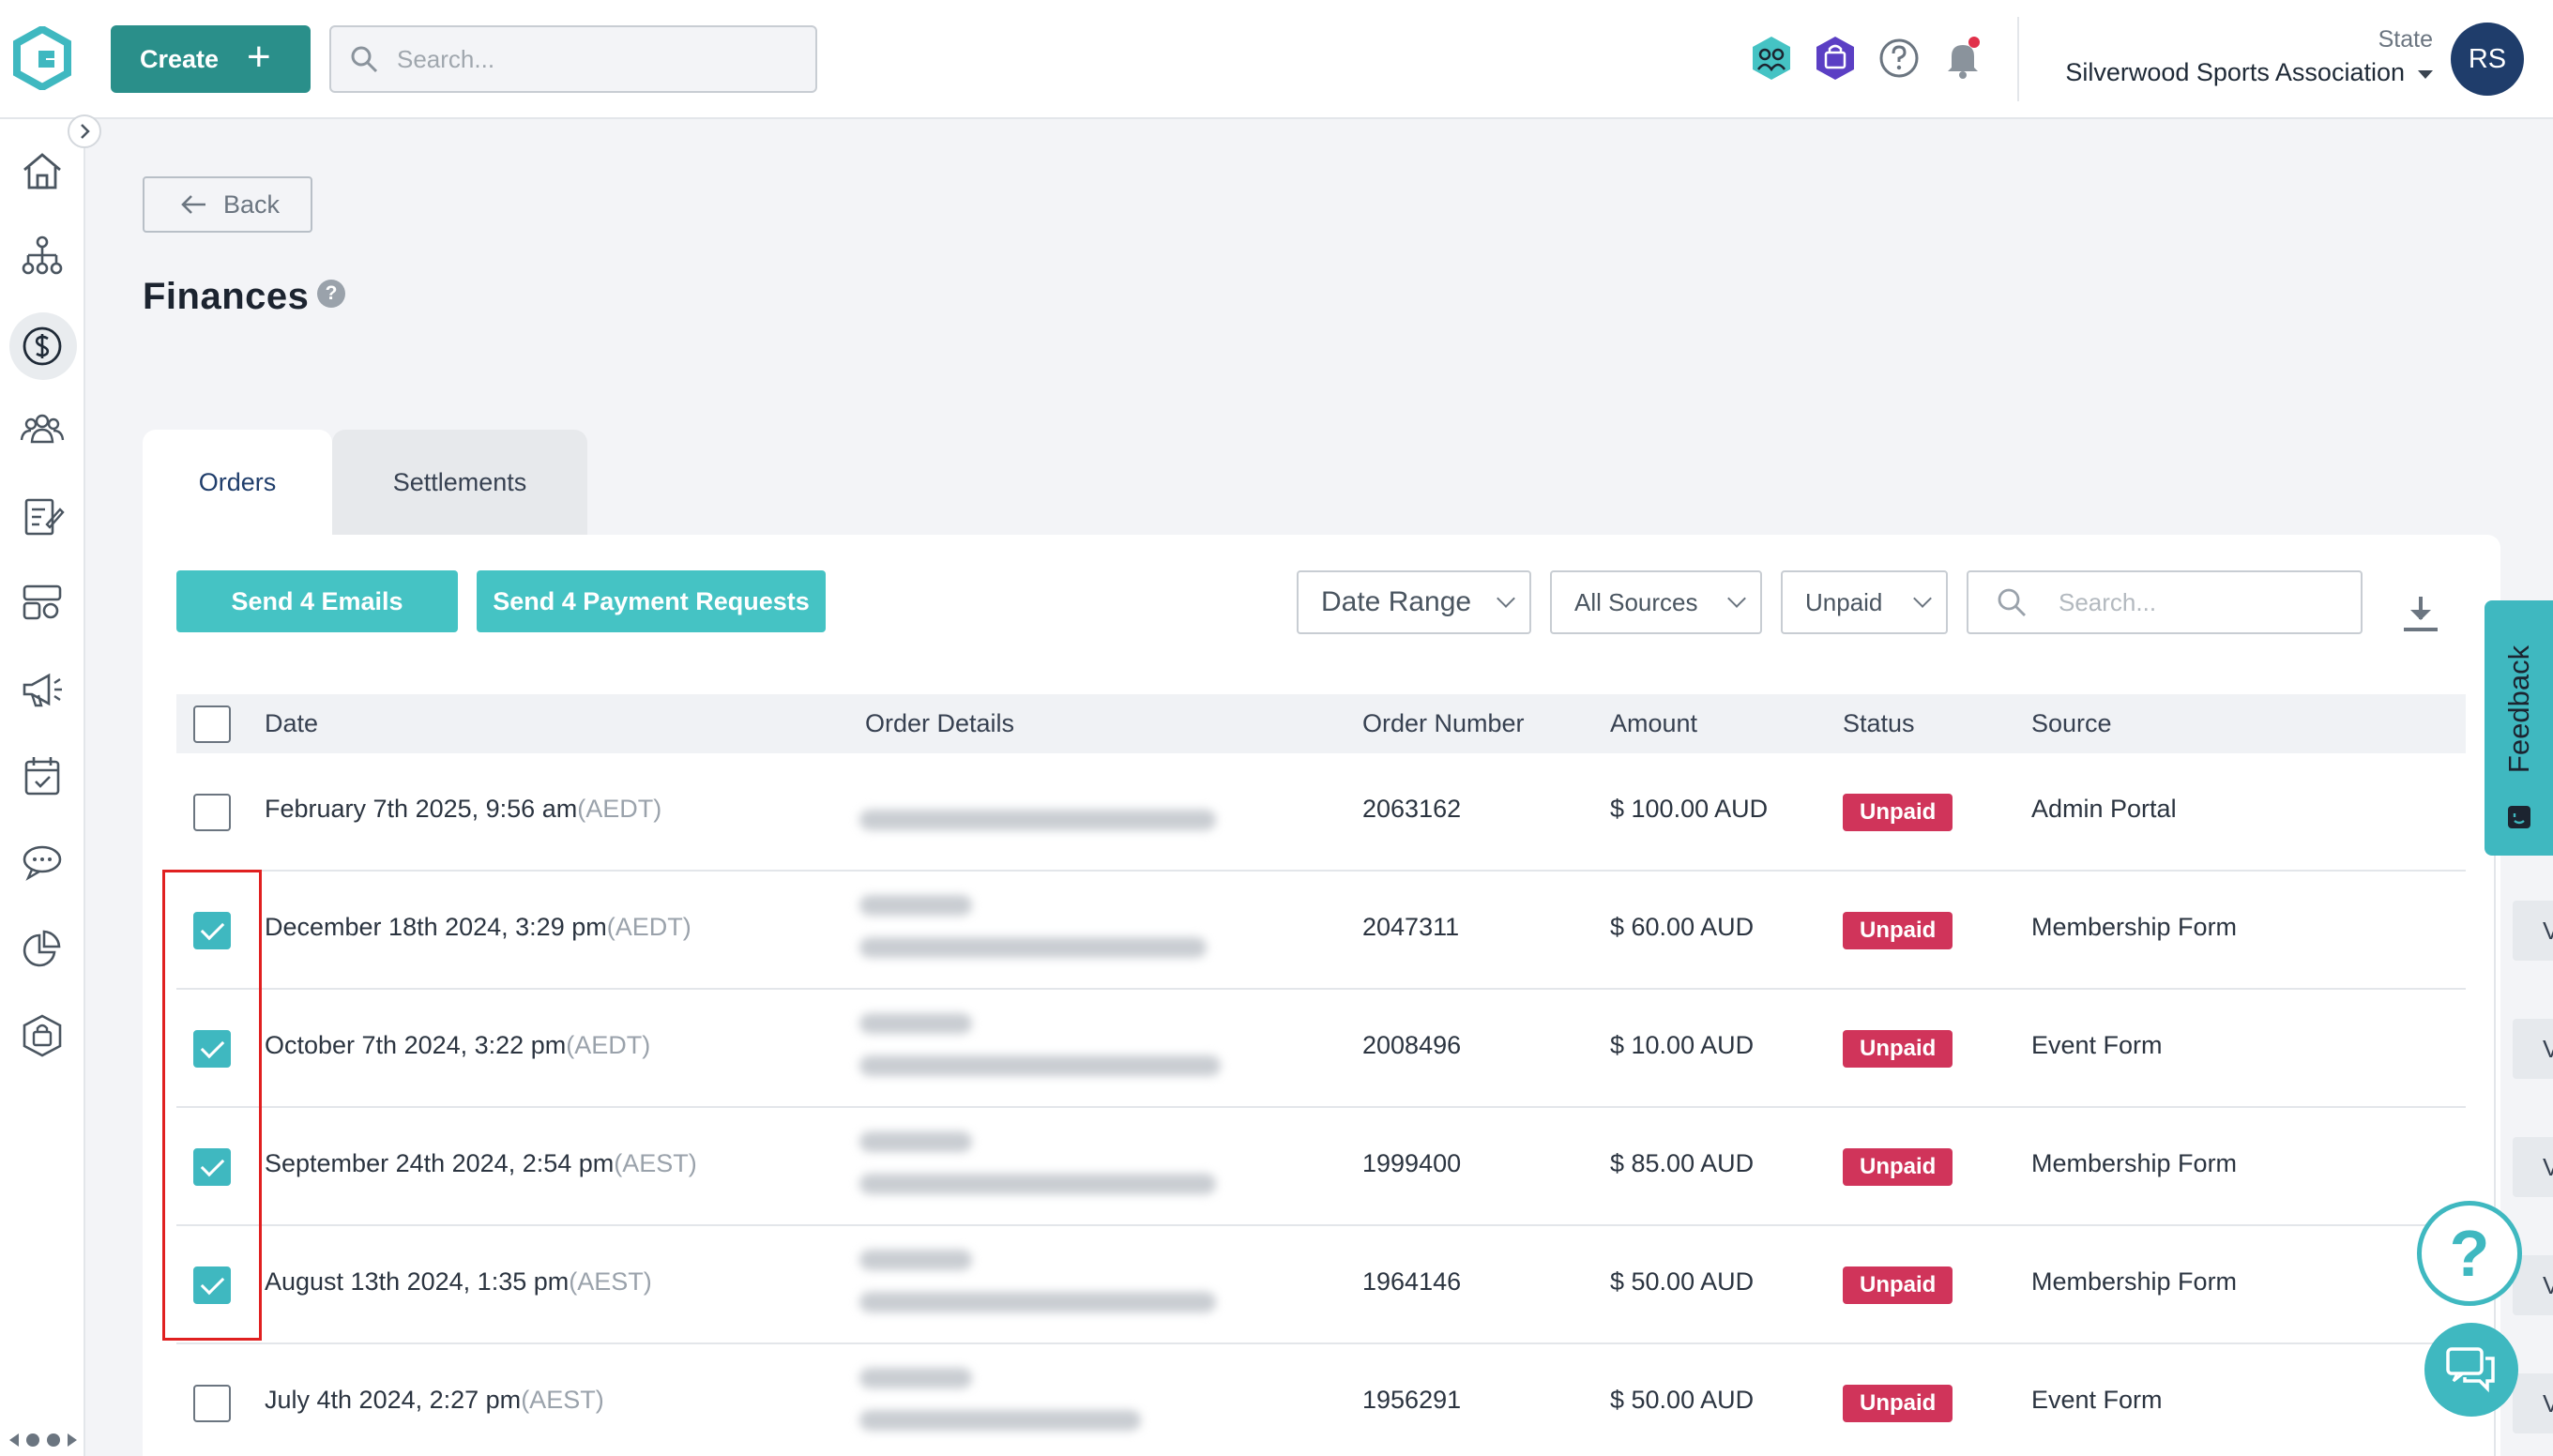  I want to click on help-widget-button: ?, so click(2470, 1253).